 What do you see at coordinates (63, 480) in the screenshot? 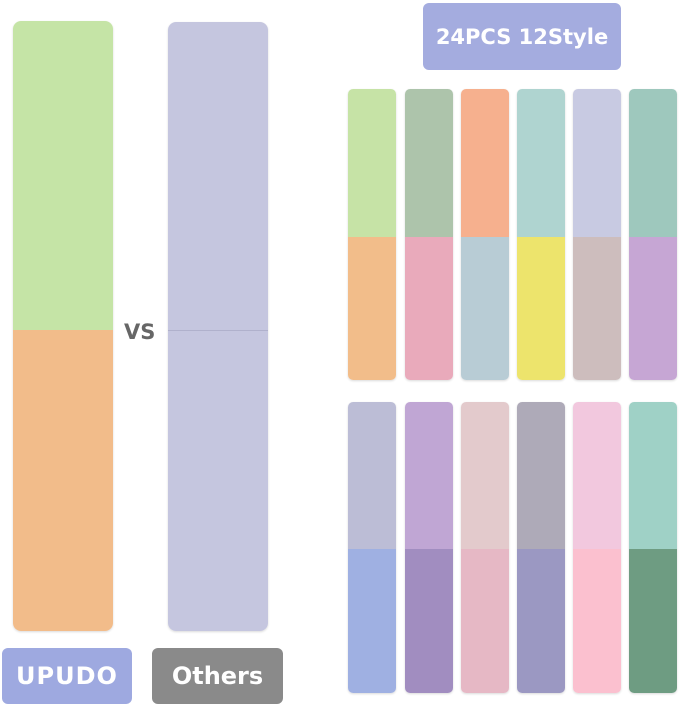
I see `upudo-strip-bottom` at bounding box center [63, 480].